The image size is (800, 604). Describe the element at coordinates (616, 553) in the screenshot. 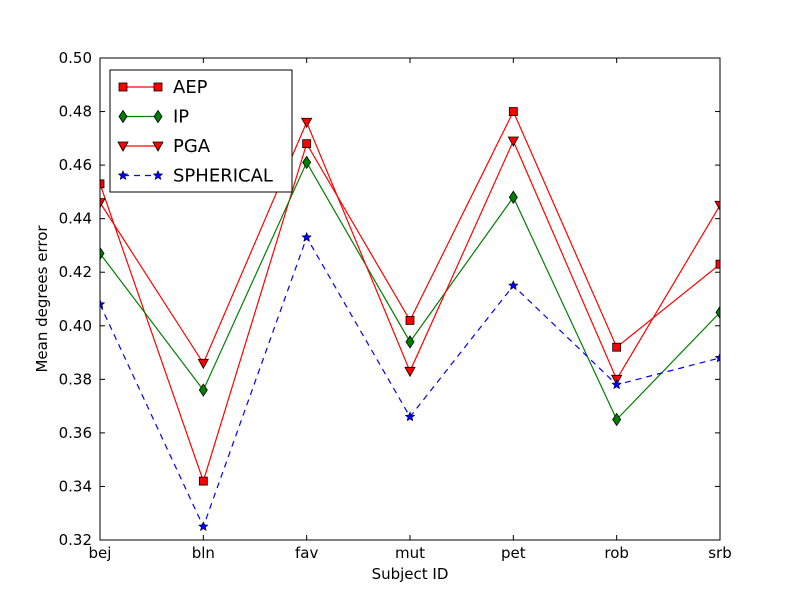

I see `x-tick-label: rob` at that location.